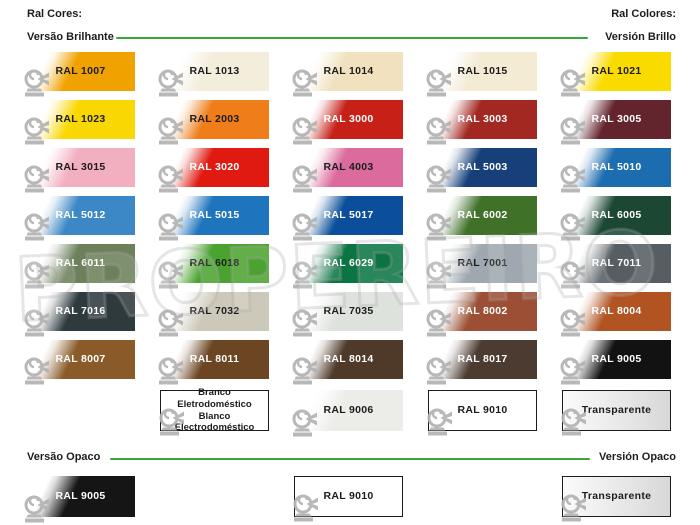  Describe the element at coordinates (643, 14) in the screenshot. I see `page-title-es: Ral Colores:` at that location.